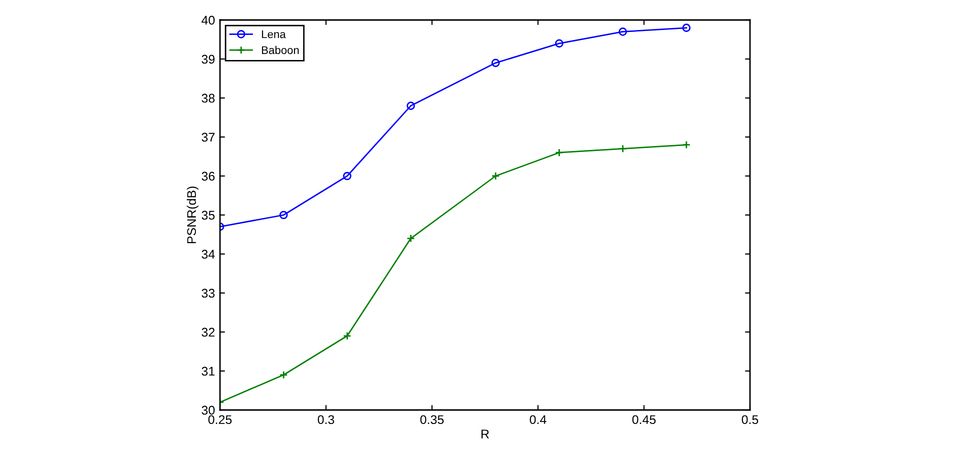 Image resolution: width=959 pixels, height=450 pixels. What do you see at coordinates (485, 434) in the screenshot?
I see `x-axis-title: R` at bounding box center [485, 434].